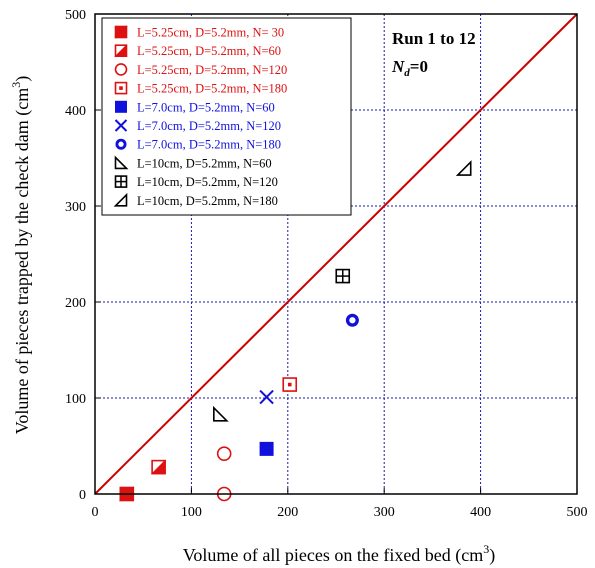 This screenshot has width=595, height=568. I want to click on x-tick-label-100: 100, so click(191, 512).